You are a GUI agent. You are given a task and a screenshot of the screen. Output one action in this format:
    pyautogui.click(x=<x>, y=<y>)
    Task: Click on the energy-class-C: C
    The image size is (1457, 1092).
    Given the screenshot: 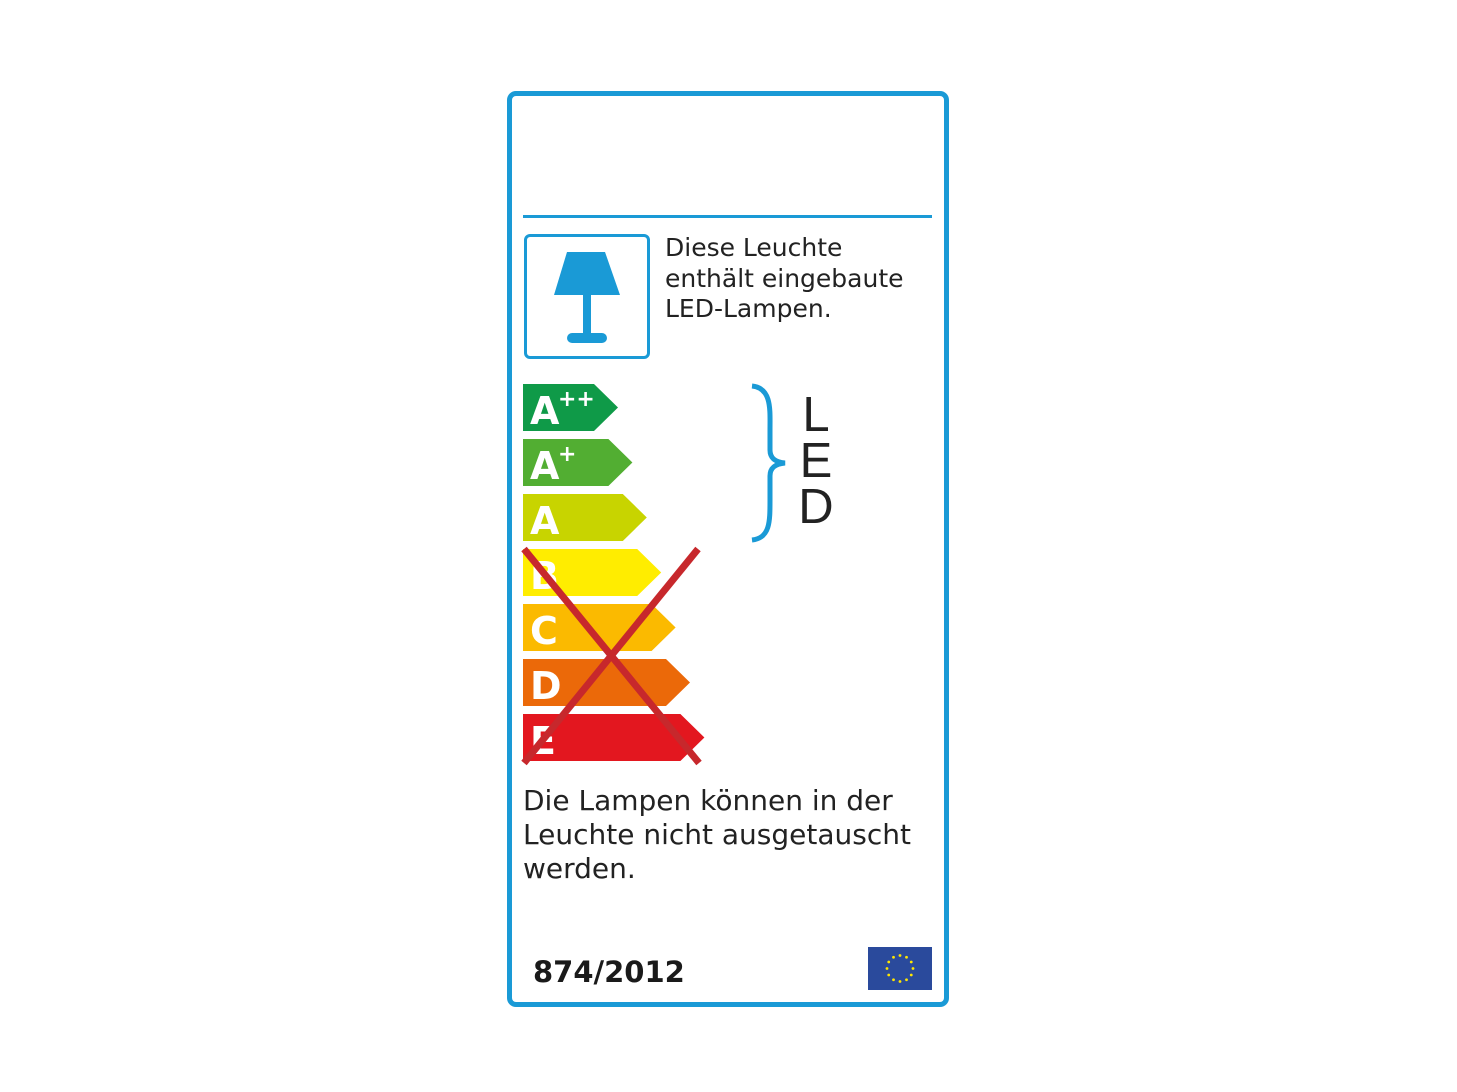 What is the action you would take?
    pyautogui.click(x=599, y=628)
    